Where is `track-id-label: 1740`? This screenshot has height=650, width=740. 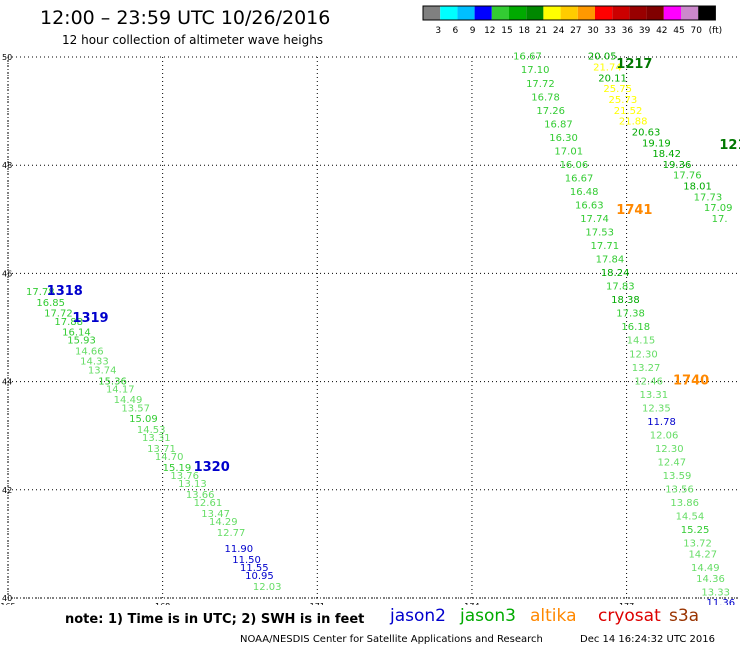 track-id-label: 1740 is located at coordinates (691, 380).